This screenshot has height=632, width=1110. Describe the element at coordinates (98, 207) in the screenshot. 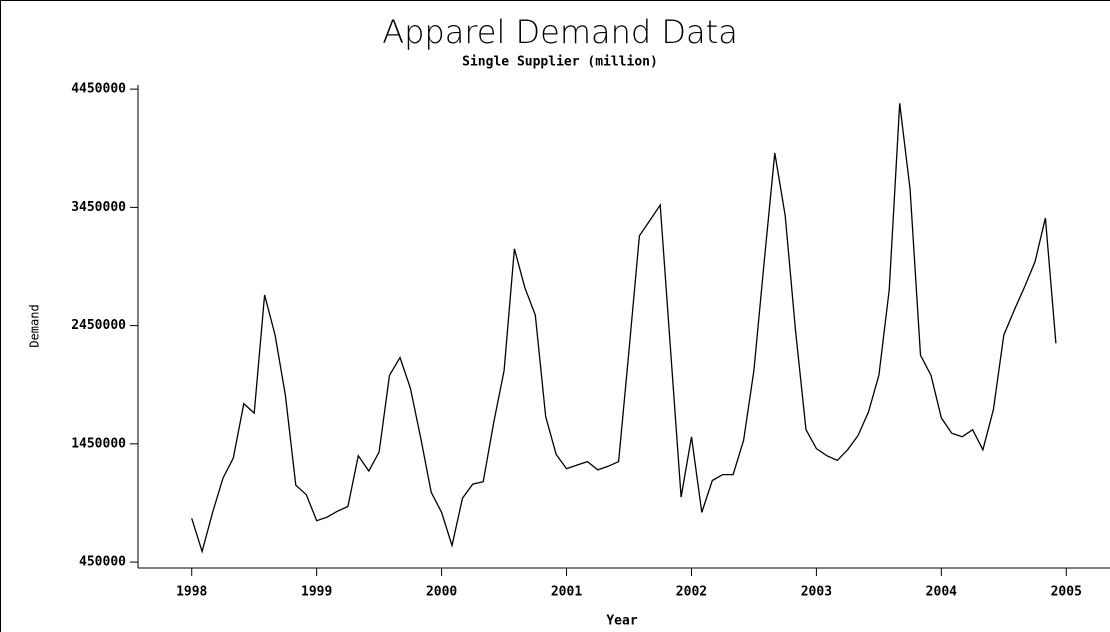

I see `y-tick-label: 3450000` at that location.